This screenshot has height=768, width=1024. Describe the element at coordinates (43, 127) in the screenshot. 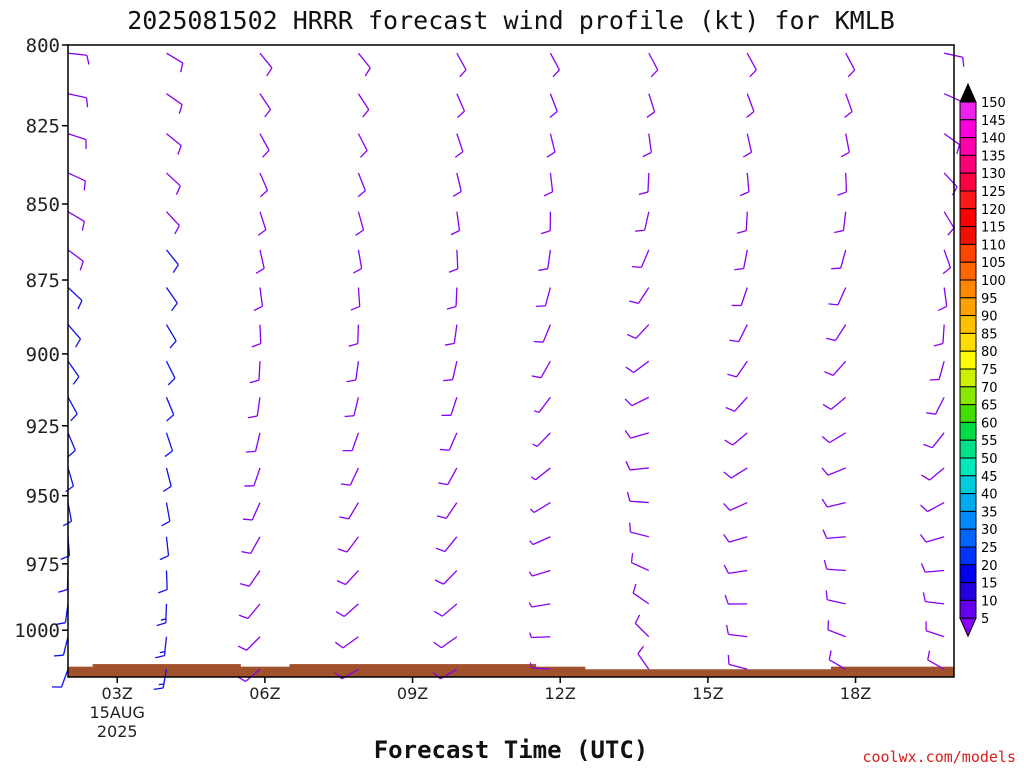

I see `y-tick-label: 825` at that location.